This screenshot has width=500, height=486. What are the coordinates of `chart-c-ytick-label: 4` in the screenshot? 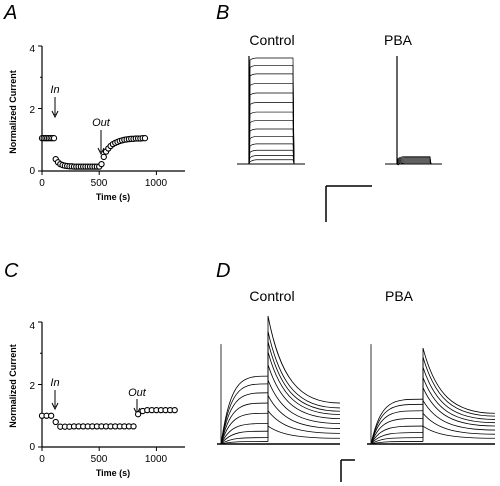 It's located at (32, 326).